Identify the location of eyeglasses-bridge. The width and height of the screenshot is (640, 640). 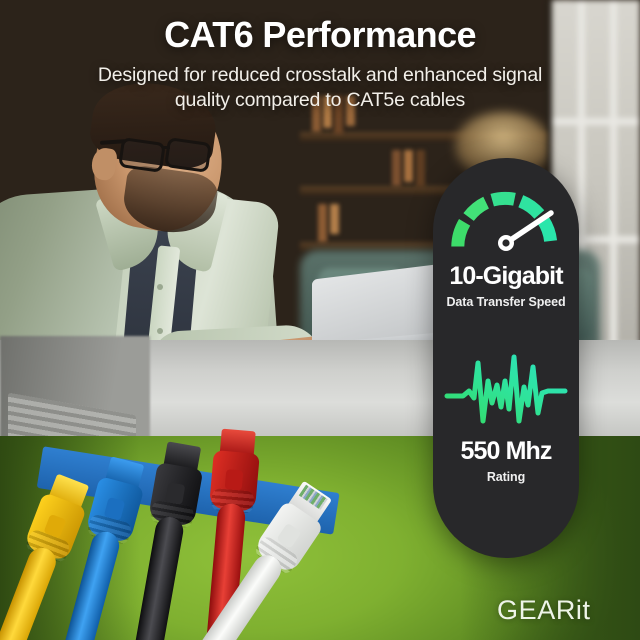
(166, 147).